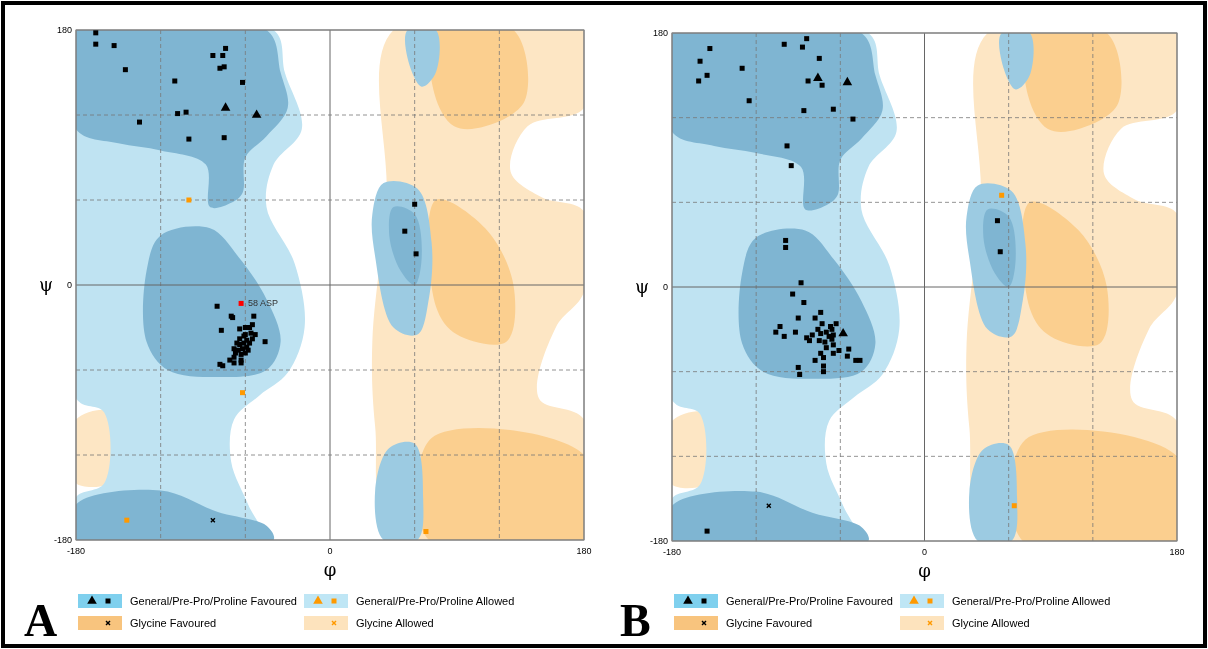 This screenshot has width=1208, height=649. What do you see at coordinates (41, 620) in the screenshot?
I see `text: A` at bounding box center [41, 620].